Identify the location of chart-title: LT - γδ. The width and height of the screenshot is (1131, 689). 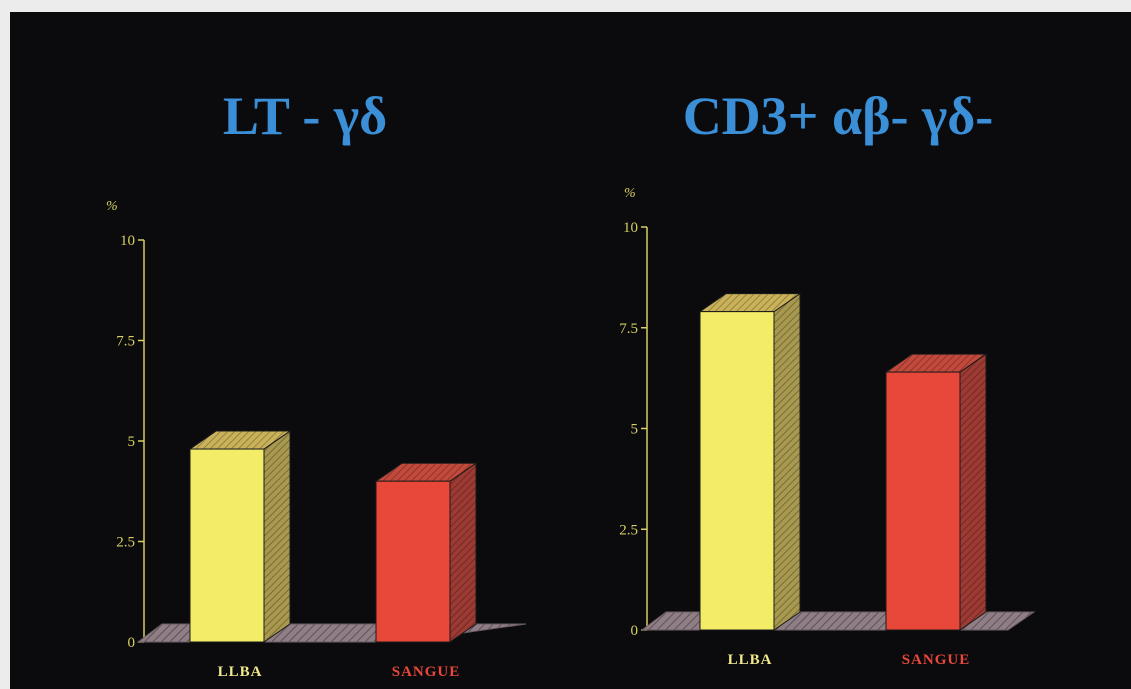
(305, 116).